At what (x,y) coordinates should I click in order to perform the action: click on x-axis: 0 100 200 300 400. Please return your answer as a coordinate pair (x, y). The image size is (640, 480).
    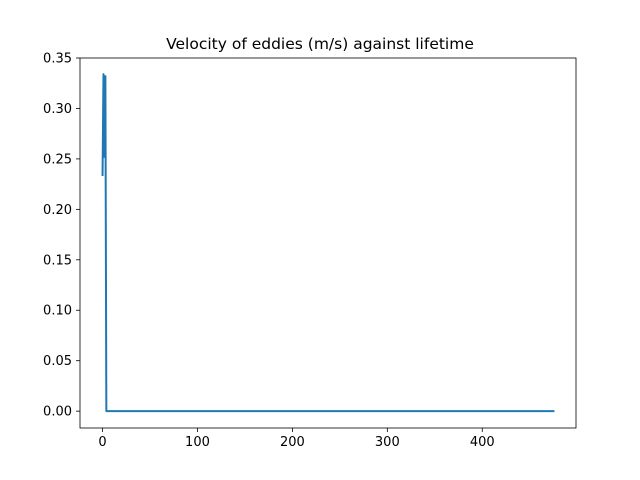
    Looking at the image, I should click on (296, 439).